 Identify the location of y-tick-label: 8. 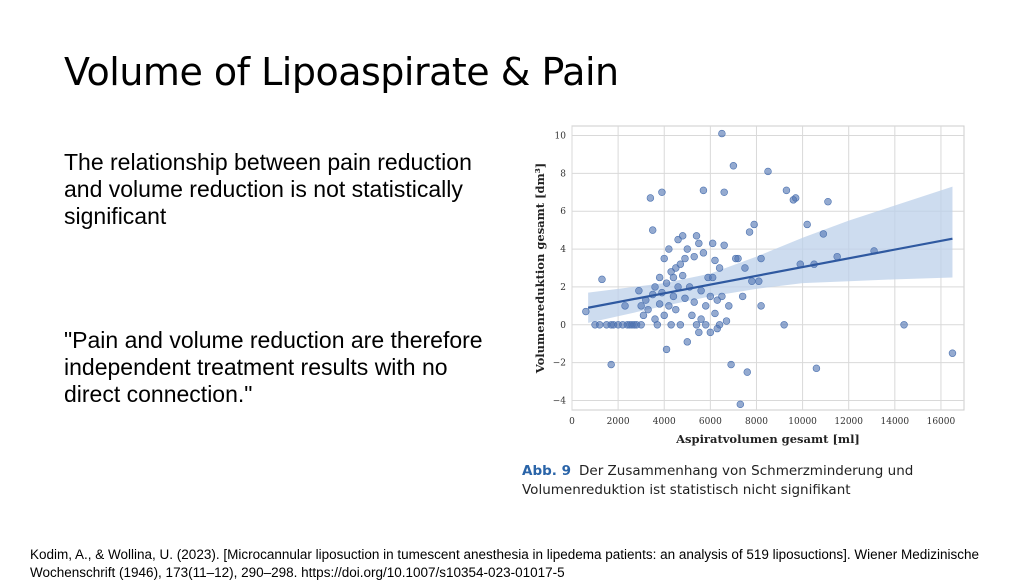
(563, 174).